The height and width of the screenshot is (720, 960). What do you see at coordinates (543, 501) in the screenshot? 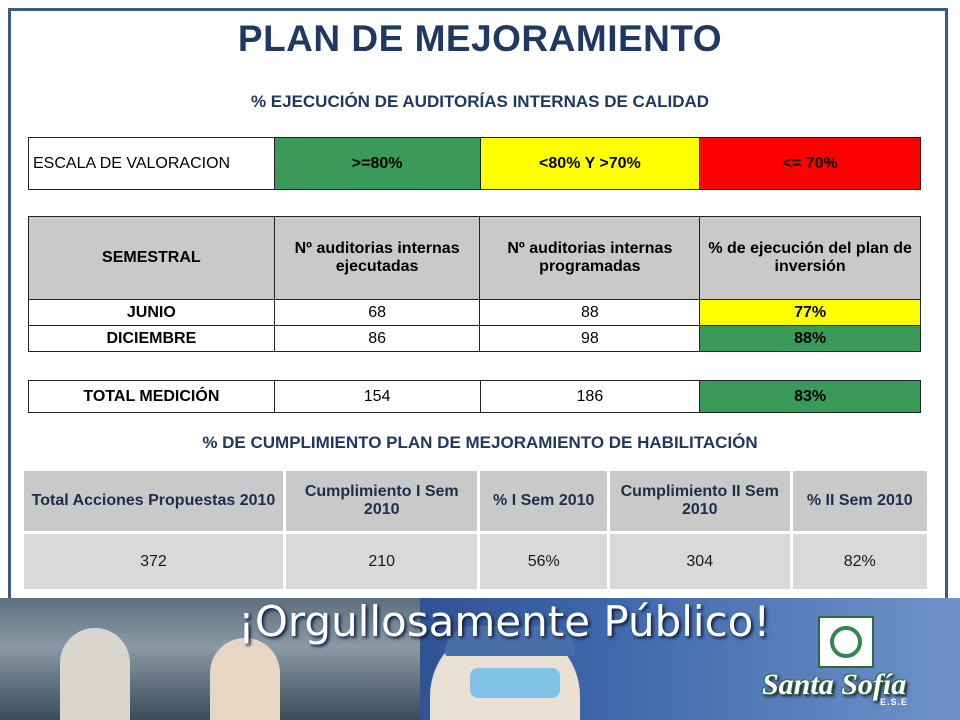
I see `header-pct-1: % I Sem 2010` at bounding box center [543, 501].